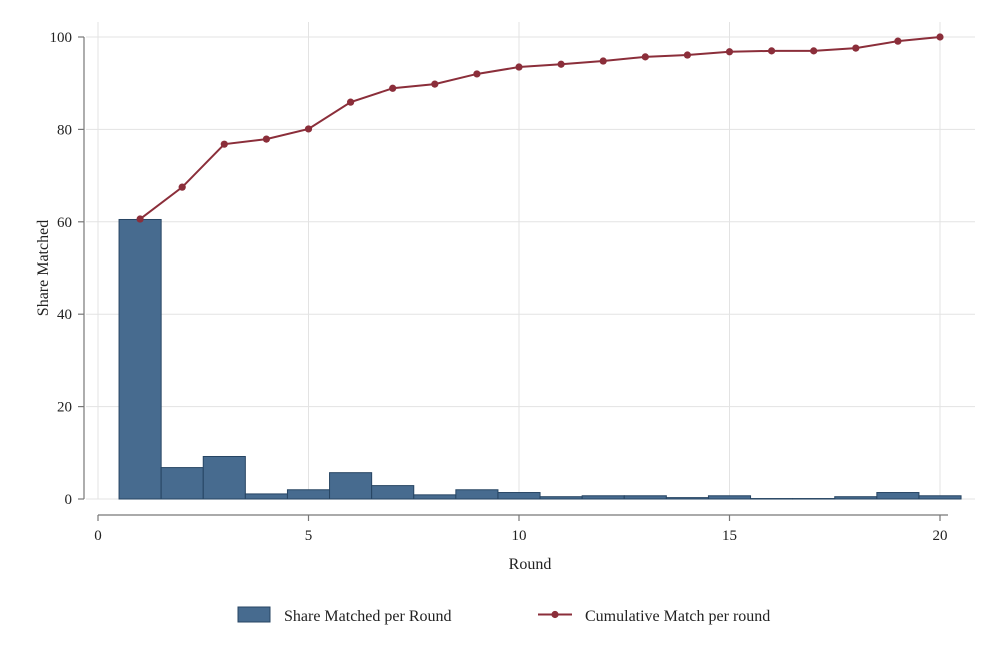  I want to click on x-tick-label: 0, so click(98, 536).